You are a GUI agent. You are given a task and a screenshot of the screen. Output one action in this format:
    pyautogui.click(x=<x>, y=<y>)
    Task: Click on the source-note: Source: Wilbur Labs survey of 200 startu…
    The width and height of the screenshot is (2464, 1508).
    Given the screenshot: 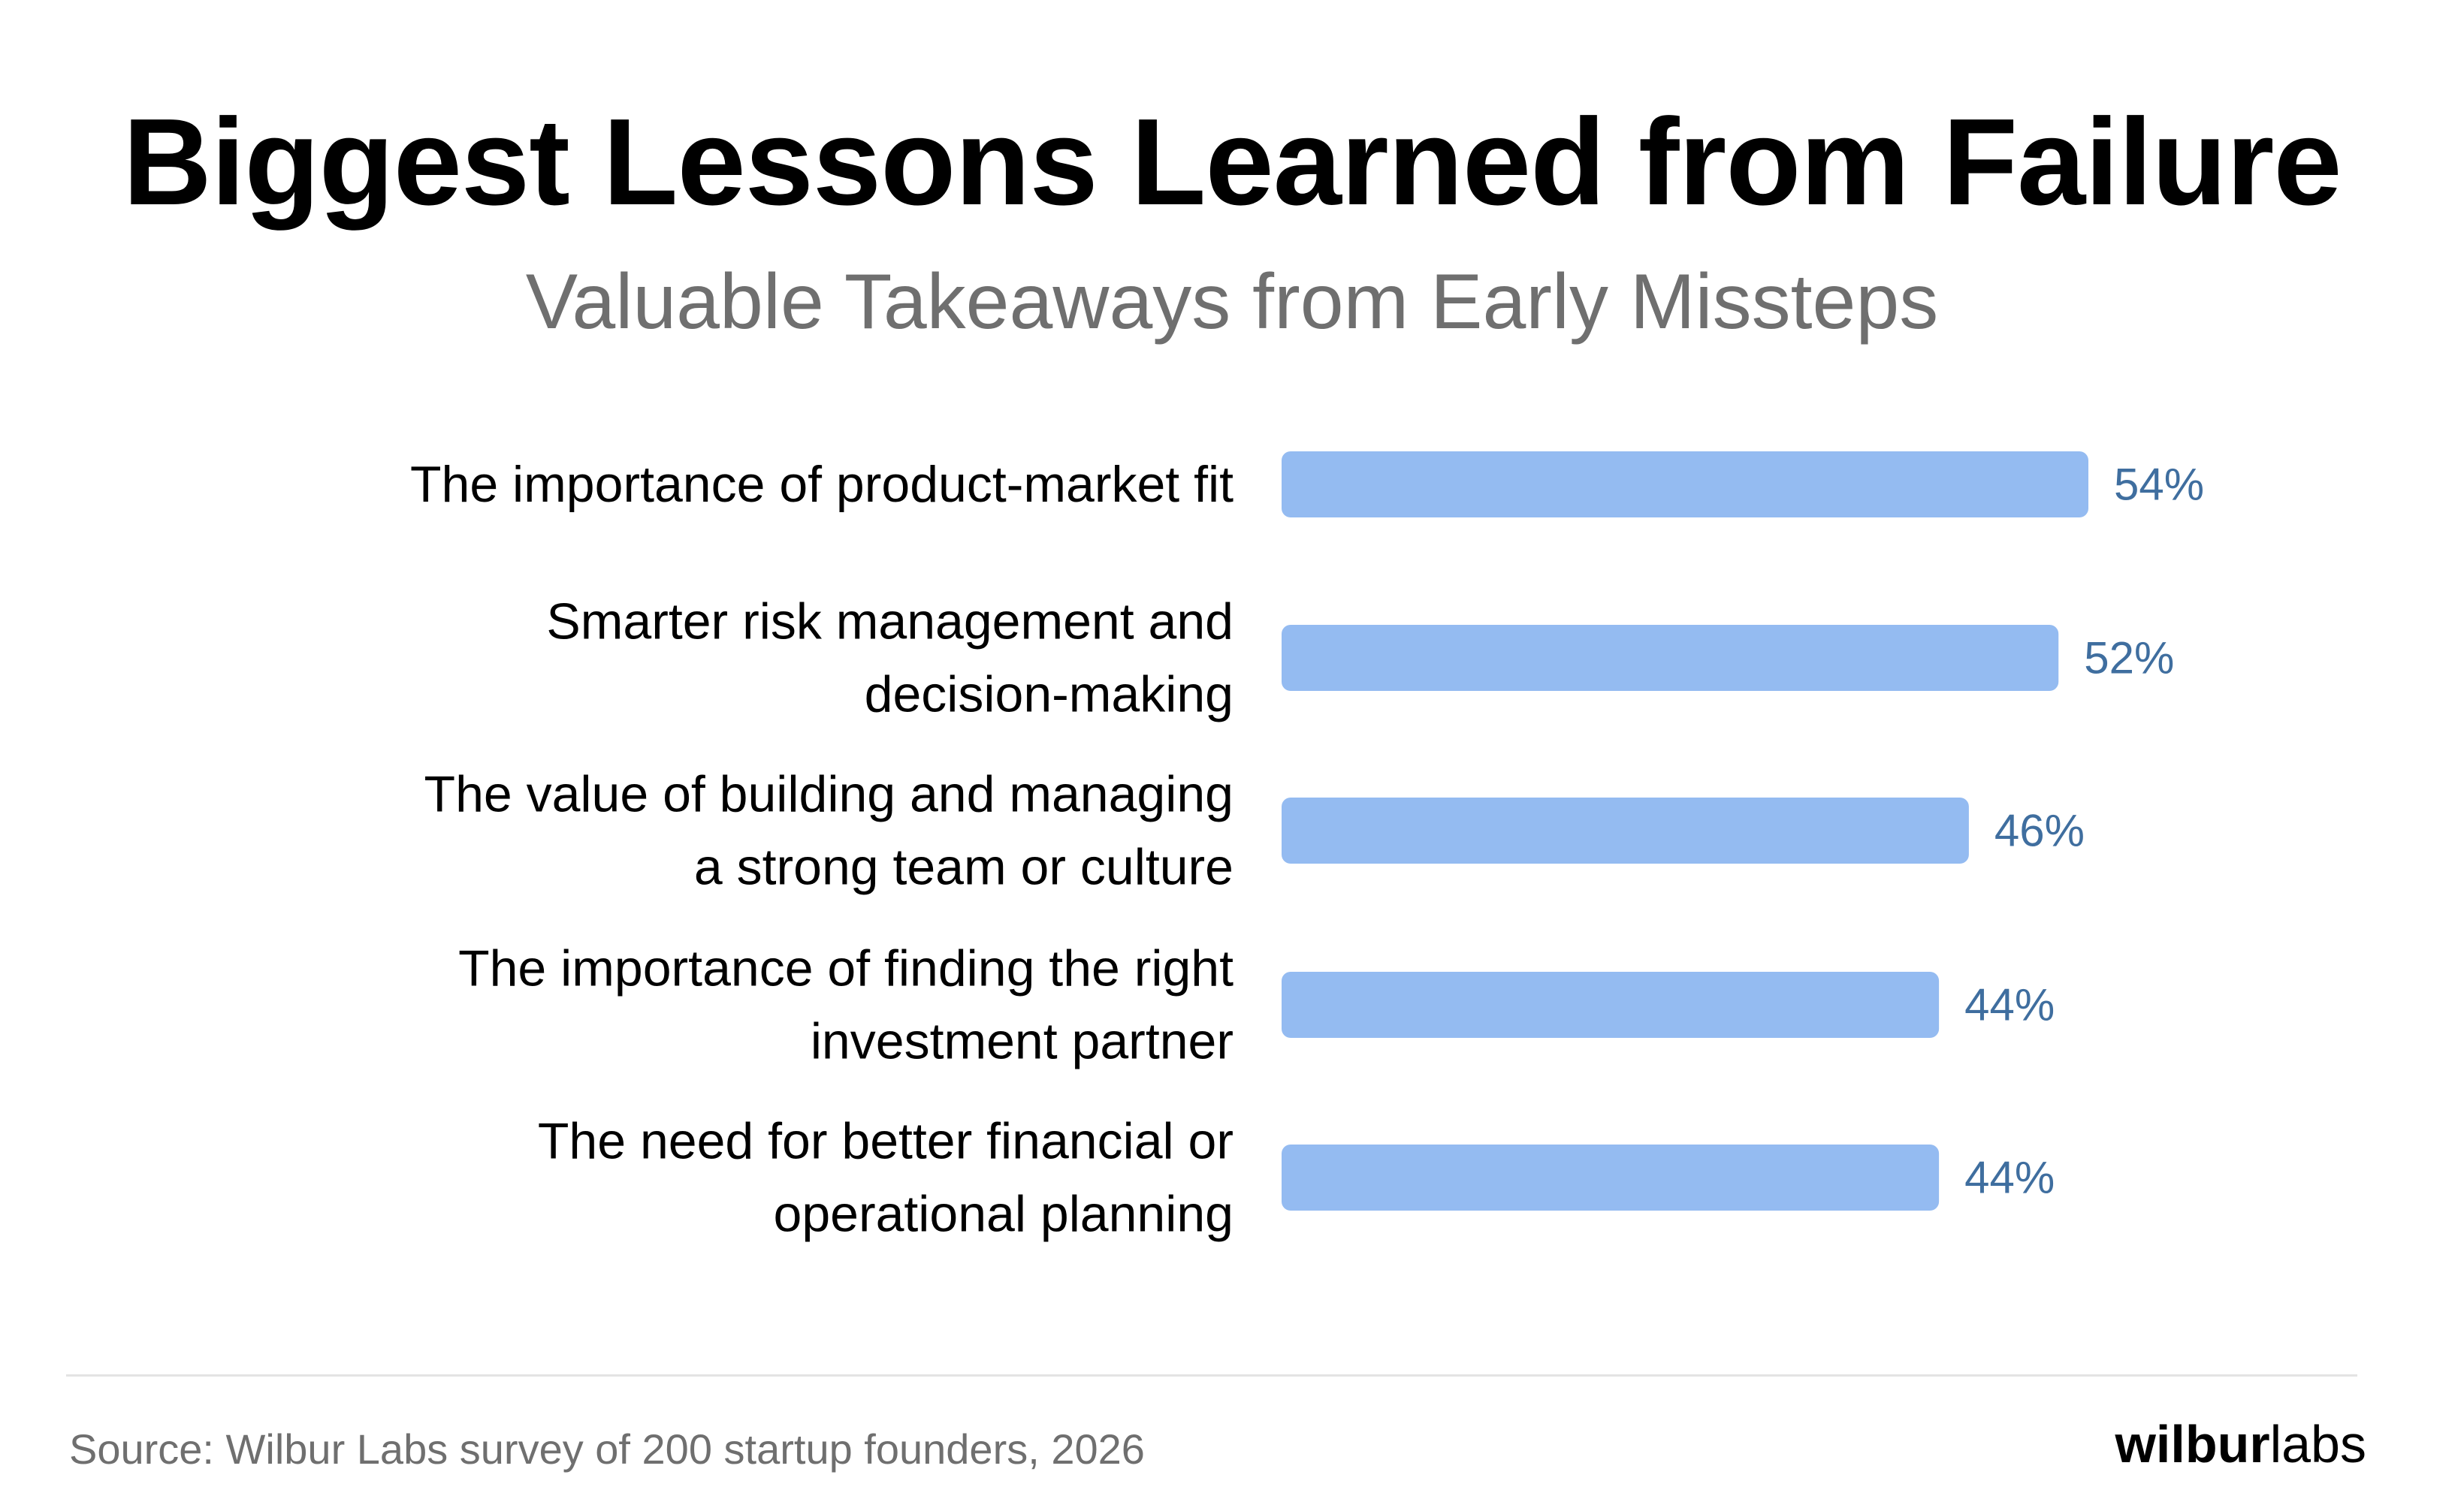 What is the action you would take?
    pyautogui.click(x=607, y=1449)
    